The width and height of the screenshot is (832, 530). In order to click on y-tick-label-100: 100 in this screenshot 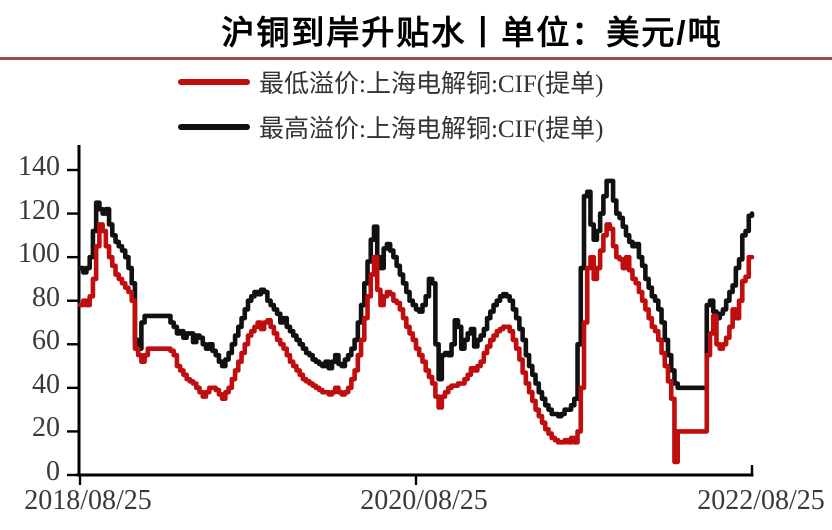, I will do `click(39, 254)`.